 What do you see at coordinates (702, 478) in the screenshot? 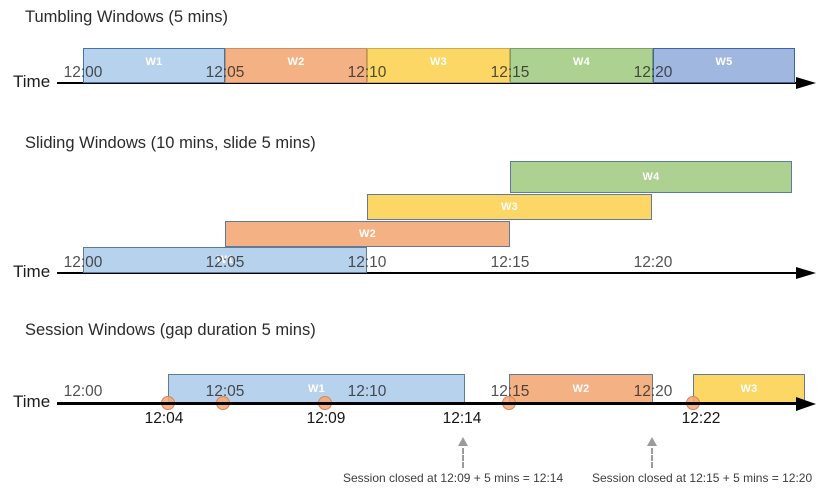
I see `session-annotation: Session closed at 12:15 + 5 mins = 12:20` at bounding box center [702, 478].